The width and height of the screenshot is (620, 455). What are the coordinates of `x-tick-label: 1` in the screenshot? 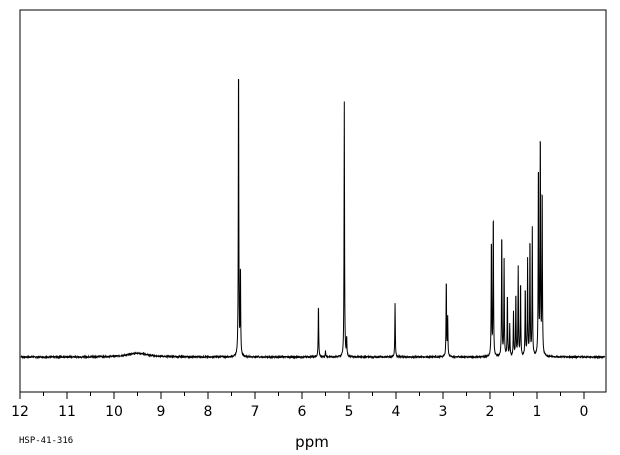 It's located at (537, 412).